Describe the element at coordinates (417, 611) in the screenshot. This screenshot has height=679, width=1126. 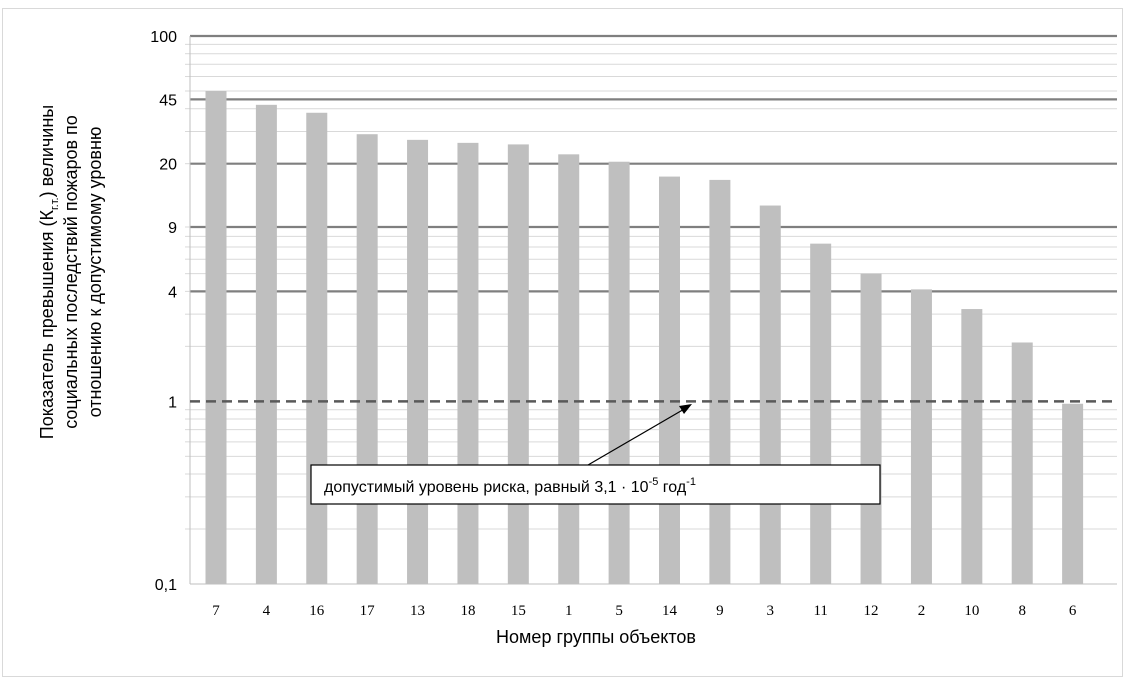
I see `x-tick-label: 13` at that location.